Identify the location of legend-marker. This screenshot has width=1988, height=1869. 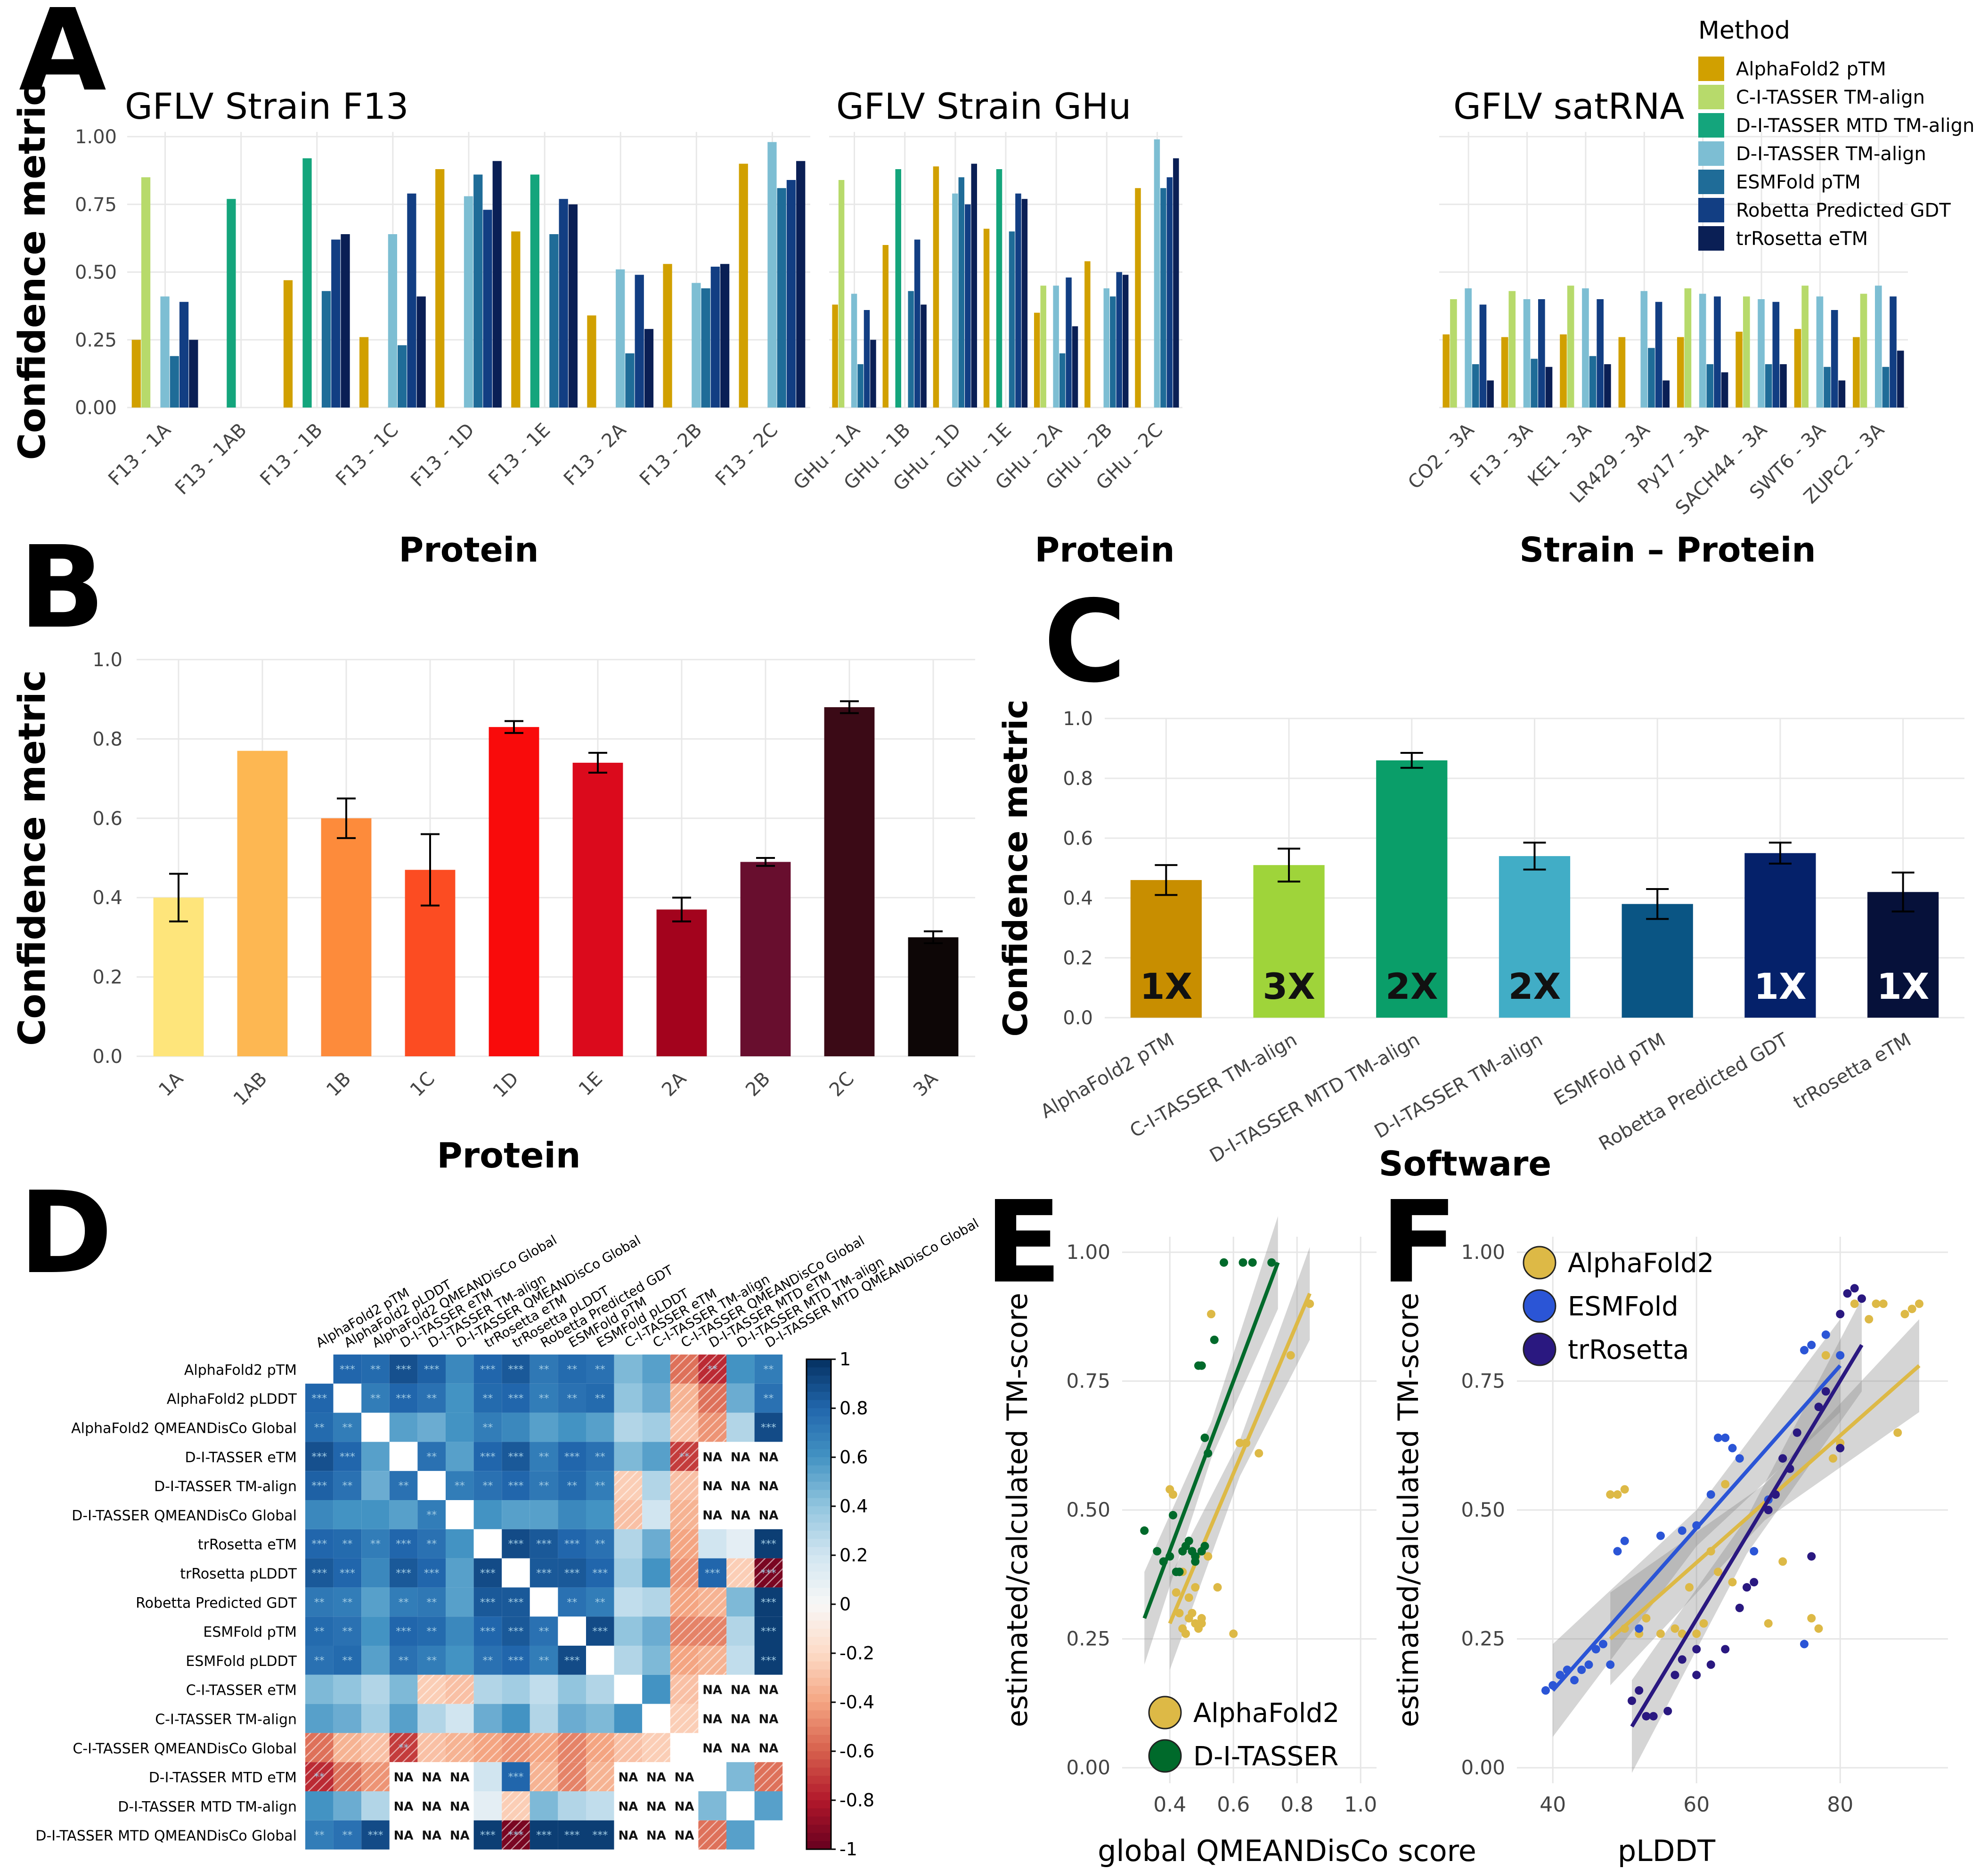
(1539, 1306).